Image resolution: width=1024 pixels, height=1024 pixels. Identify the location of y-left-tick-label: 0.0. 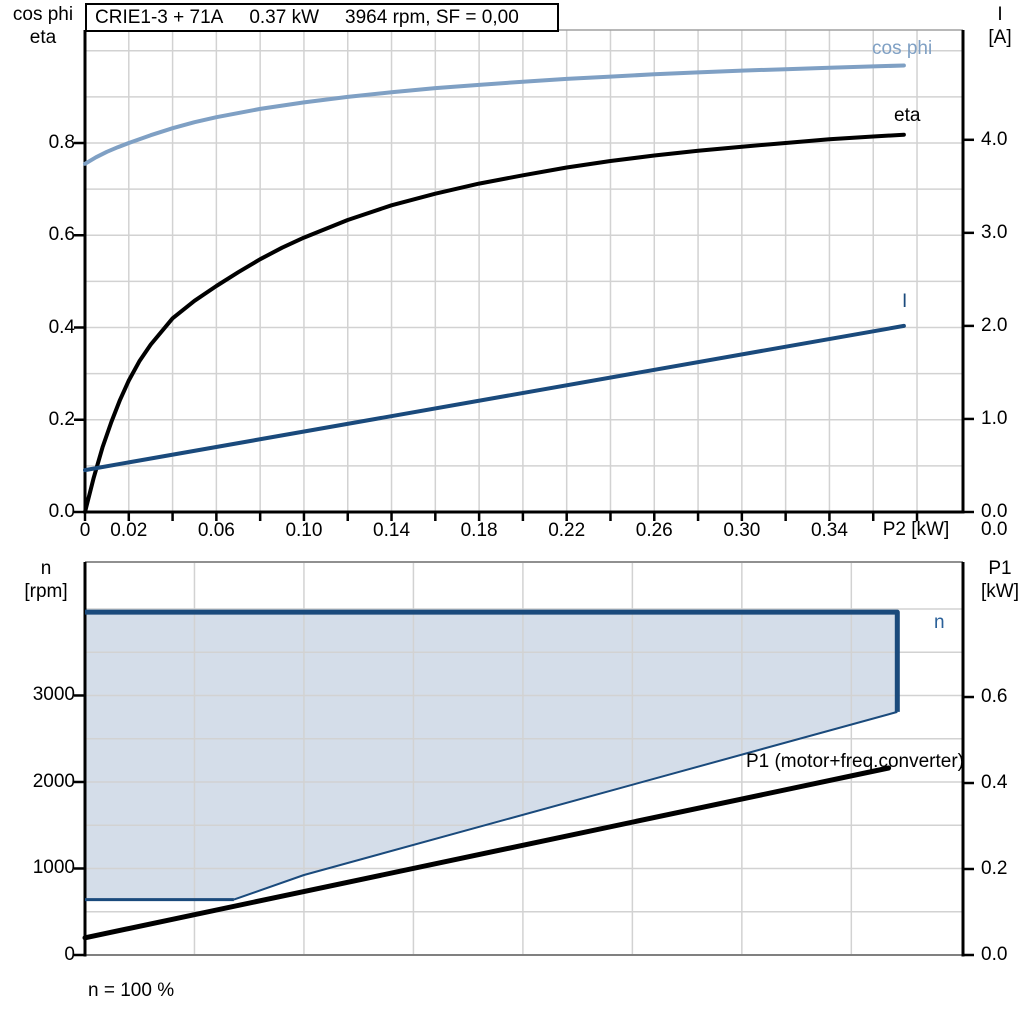
(61, 511).